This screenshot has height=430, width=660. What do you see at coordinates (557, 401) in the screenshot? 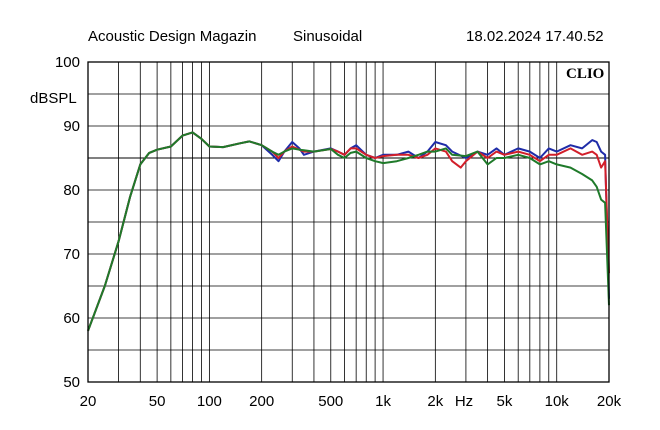
I see `x-tick-label: 10k` at bounding box center [557, 401].